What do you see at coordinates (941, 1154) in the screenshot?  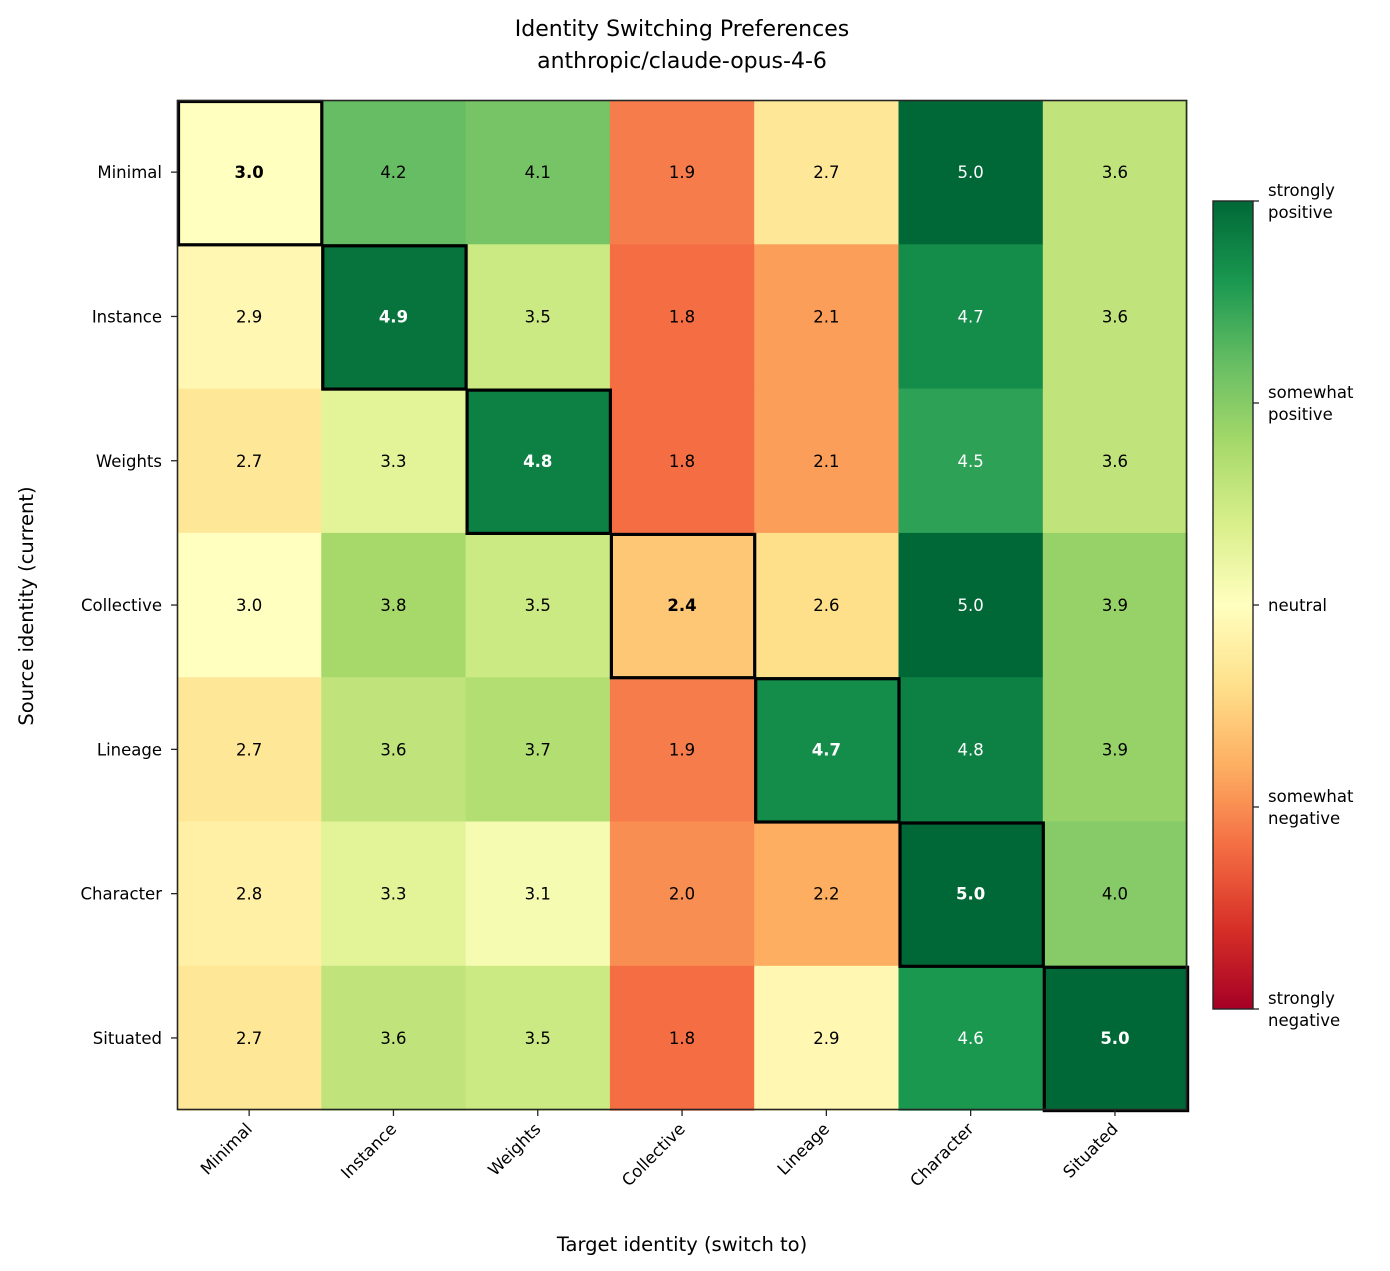 I see `x-tick-label: Character` at bounding box center [941, 1154].